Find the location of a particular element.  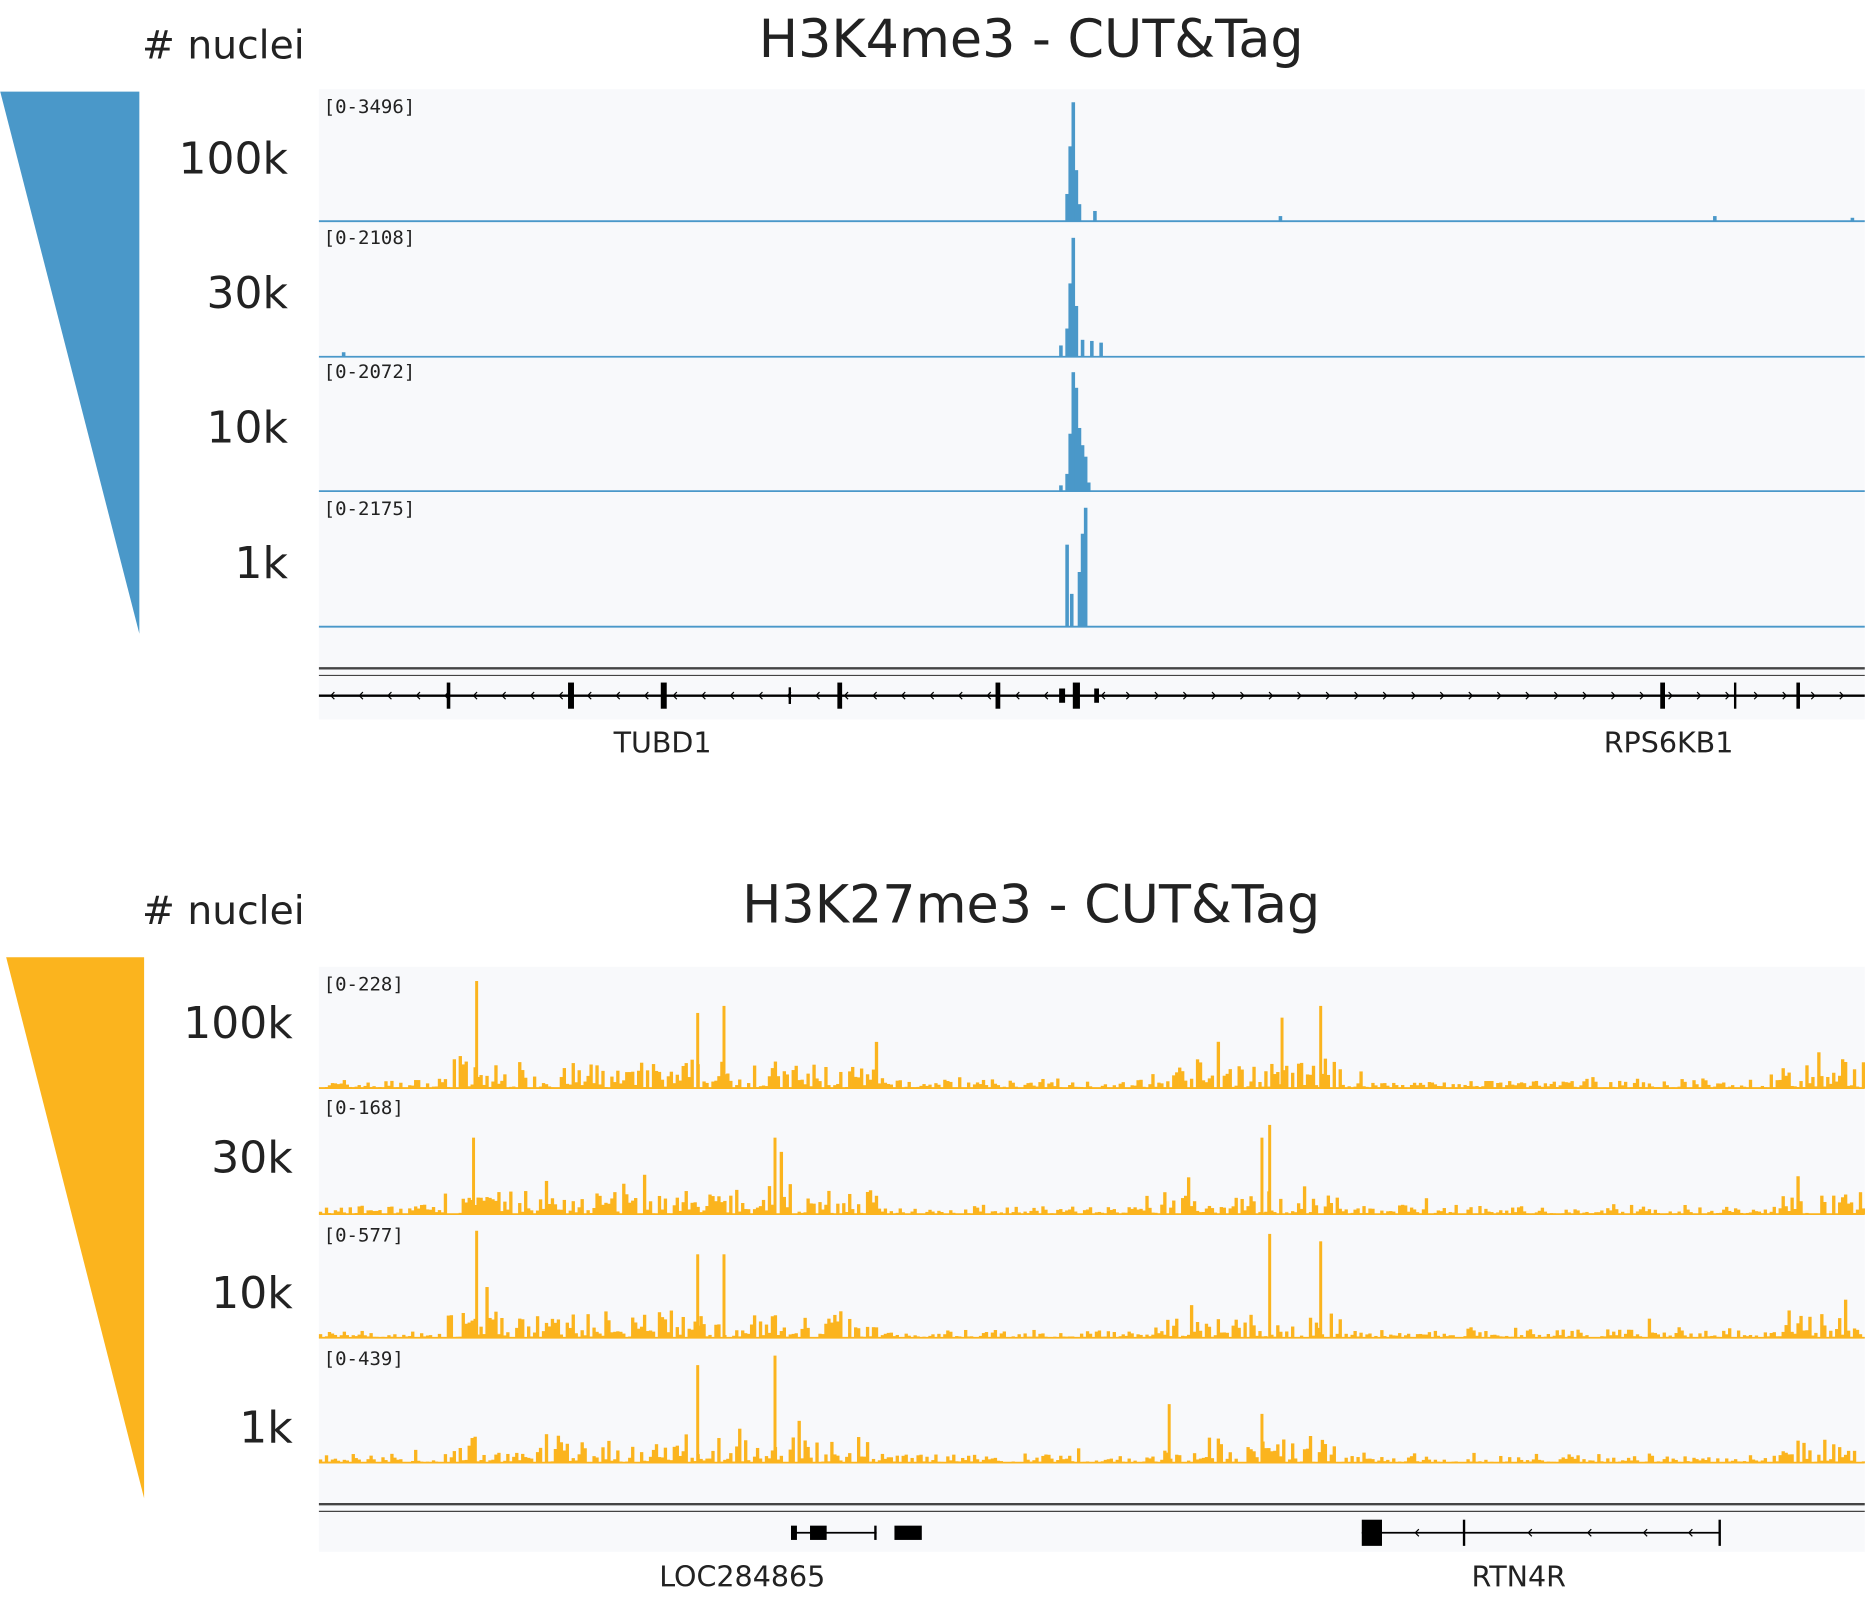

nuclei-level-label: 30k is located at coordinates (252, 1157).